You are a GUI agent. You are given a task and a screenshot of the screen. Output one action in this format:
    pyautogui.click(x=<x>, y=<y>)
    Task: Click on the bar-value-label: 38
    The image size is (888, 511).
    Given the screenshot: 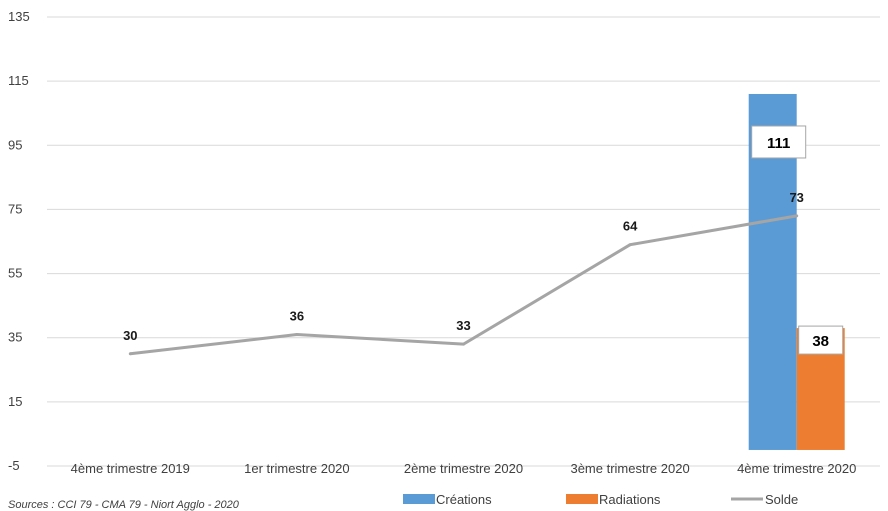 What is the action you would take?
    pyautogui.click(x=820, y=341)
    